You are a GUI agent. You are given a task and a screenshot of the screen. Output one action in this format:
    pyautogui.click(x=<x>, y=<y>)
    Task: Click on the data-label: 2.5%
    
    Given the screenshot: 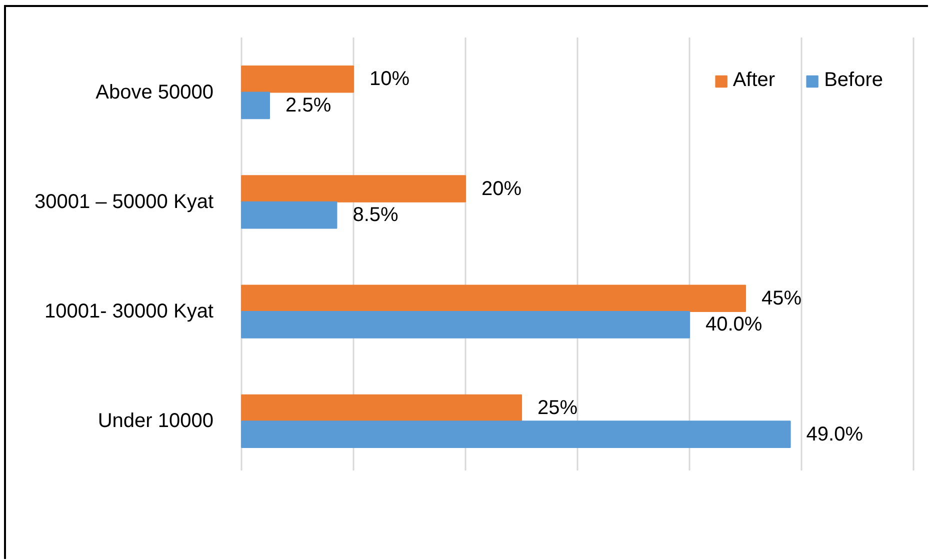 What is the action you would take?
    pyautogui.click(x=309, y=105)
    